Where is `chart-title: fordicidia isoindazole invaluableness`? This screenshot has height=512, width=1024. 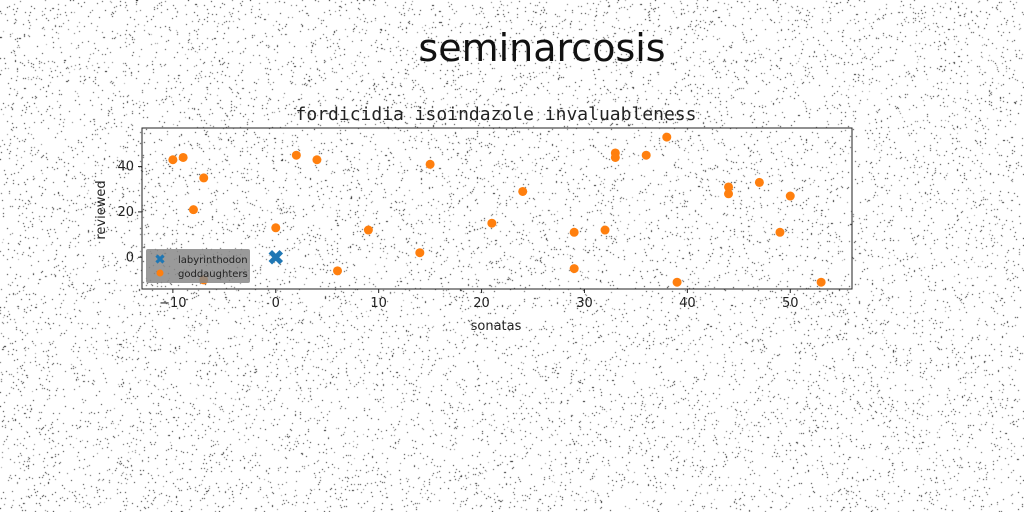
chart-title: fordicidia isoindazole invaluableness is located at coordinates (496, 114).